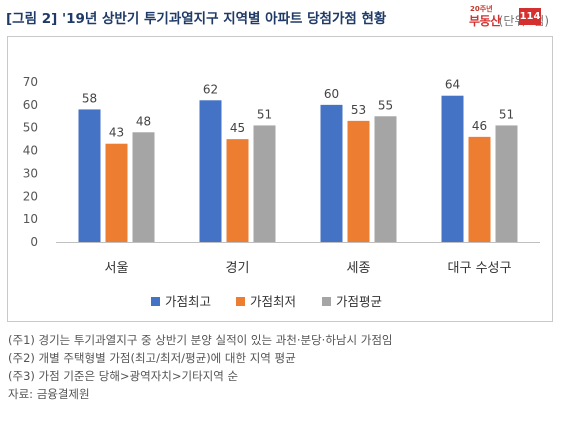  I want to click on category-label: 대구 수성구, so click(480, 268).